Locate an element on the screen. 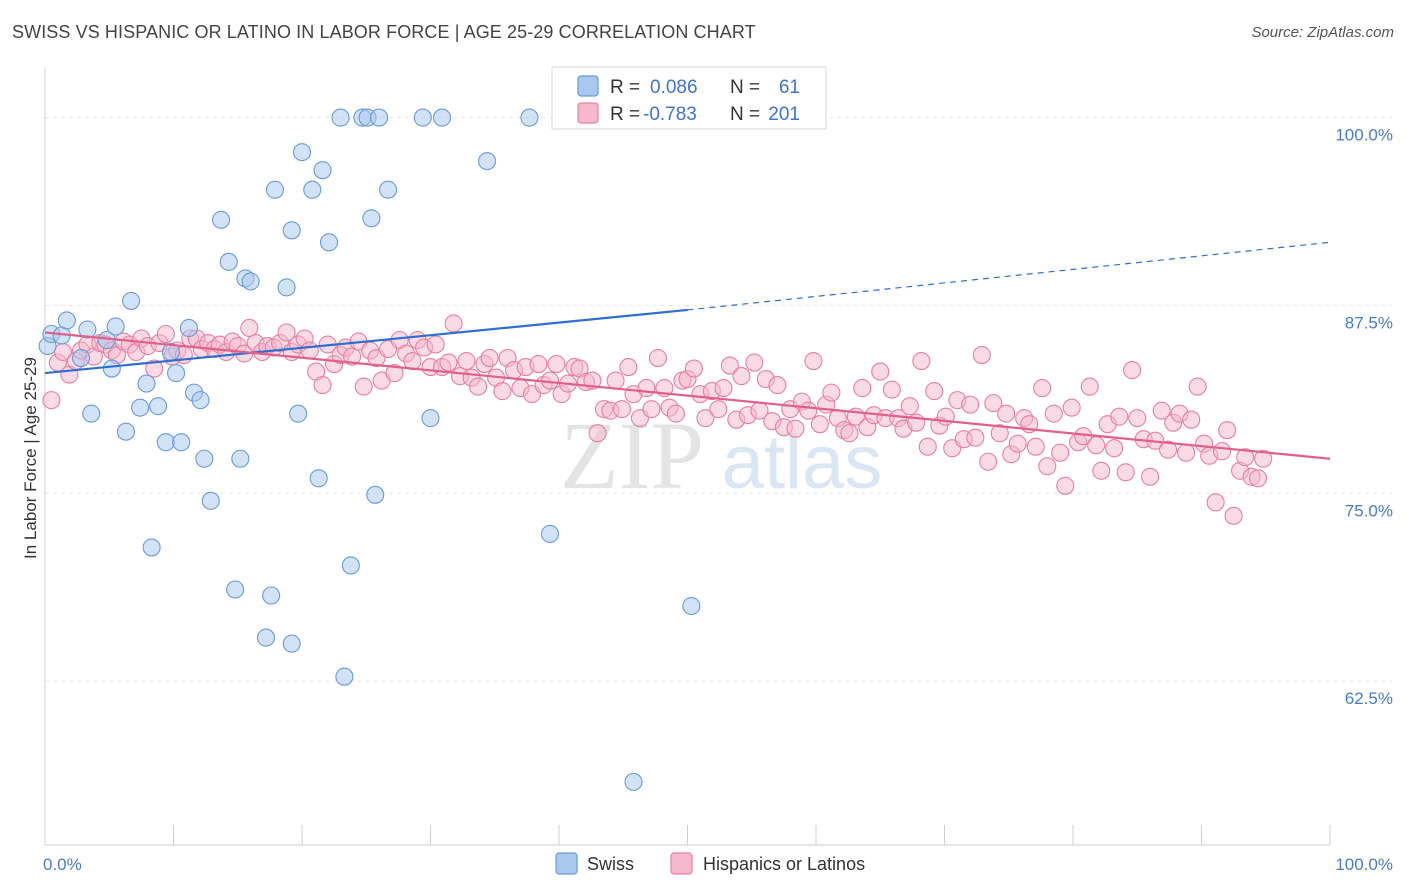 This screenshot has width=1406, height=892. bottom-legend-swatch-hisp is located at coordinates (681, 863).